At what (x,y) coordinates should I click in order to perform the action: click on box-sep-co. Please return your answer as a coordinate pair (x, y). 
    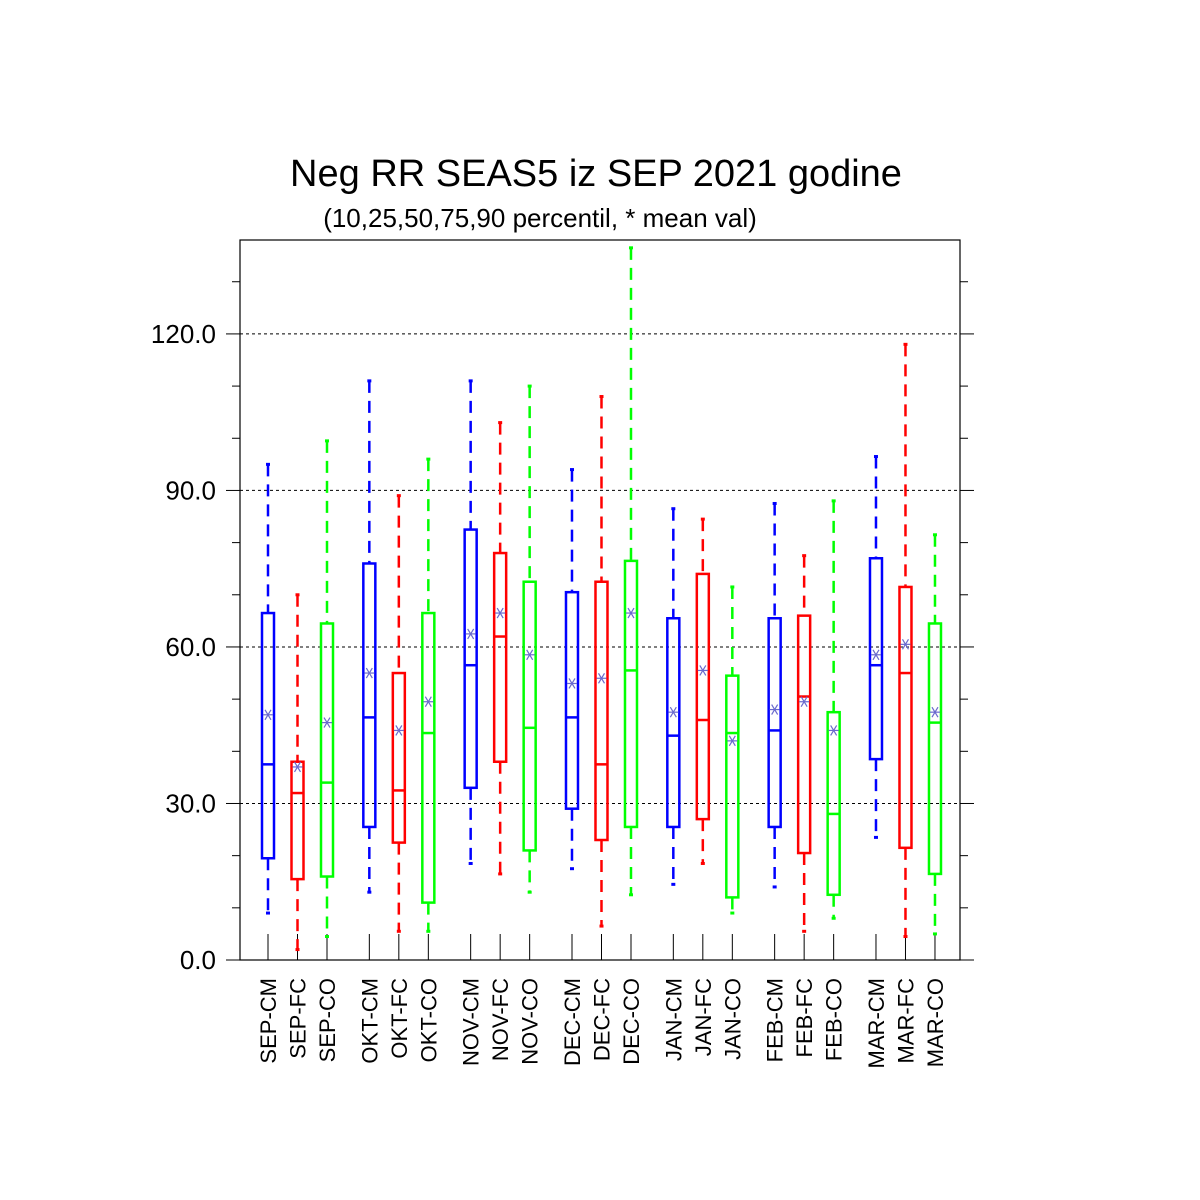
    Looking at the image, I should click on (327, 689).